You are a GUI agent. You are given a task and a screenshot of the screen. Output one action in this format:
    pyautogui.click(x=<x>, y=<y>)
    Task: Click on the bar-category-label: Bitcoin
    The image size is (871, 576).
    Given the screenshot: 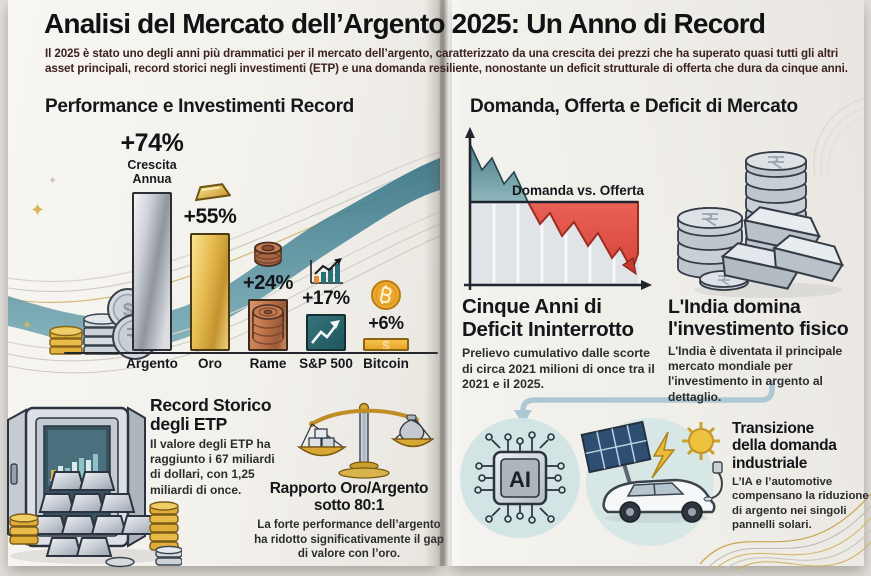 What is the action you would take?
    pyautogui.click(x=386, y=363)
    